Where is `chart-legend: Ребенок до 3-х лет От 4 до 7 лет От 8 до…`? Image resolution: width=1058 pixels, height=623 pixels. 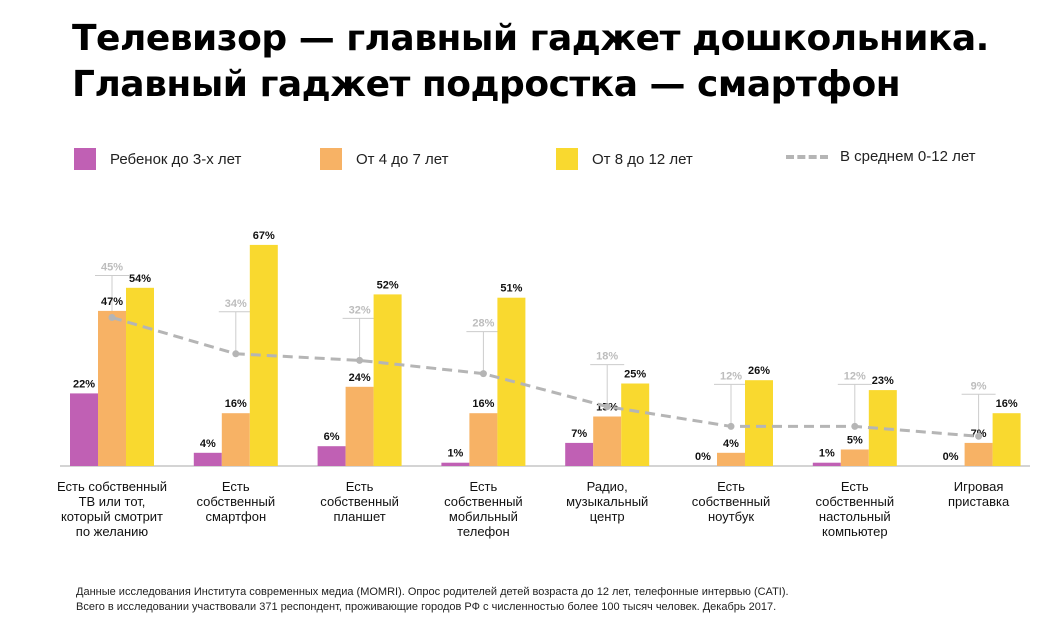 chart-legend: Ребенок до 3-х лет От 4 до 7 лет От 8 до… is located at coordinates (529, 160).